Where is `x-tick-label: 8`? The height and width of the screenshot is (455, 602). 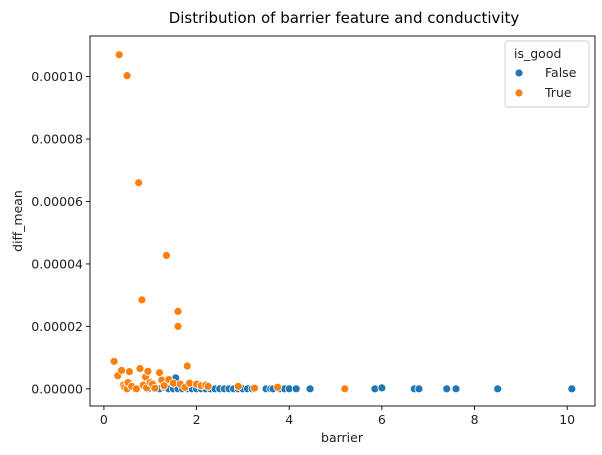 x-tick-label: 8 is located at coordinates (475, 419).